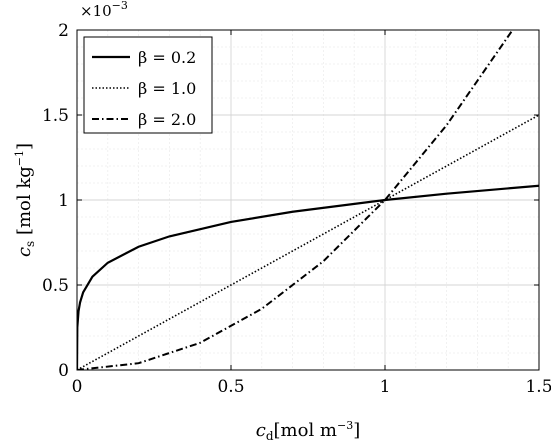 Image resolution: width=551 pixels, height=441 pixels. What do you see at coordinates (167, 88) in the screenshot?
I see `legend-label-2: β = 1.0` at bounding box center [167, 88].